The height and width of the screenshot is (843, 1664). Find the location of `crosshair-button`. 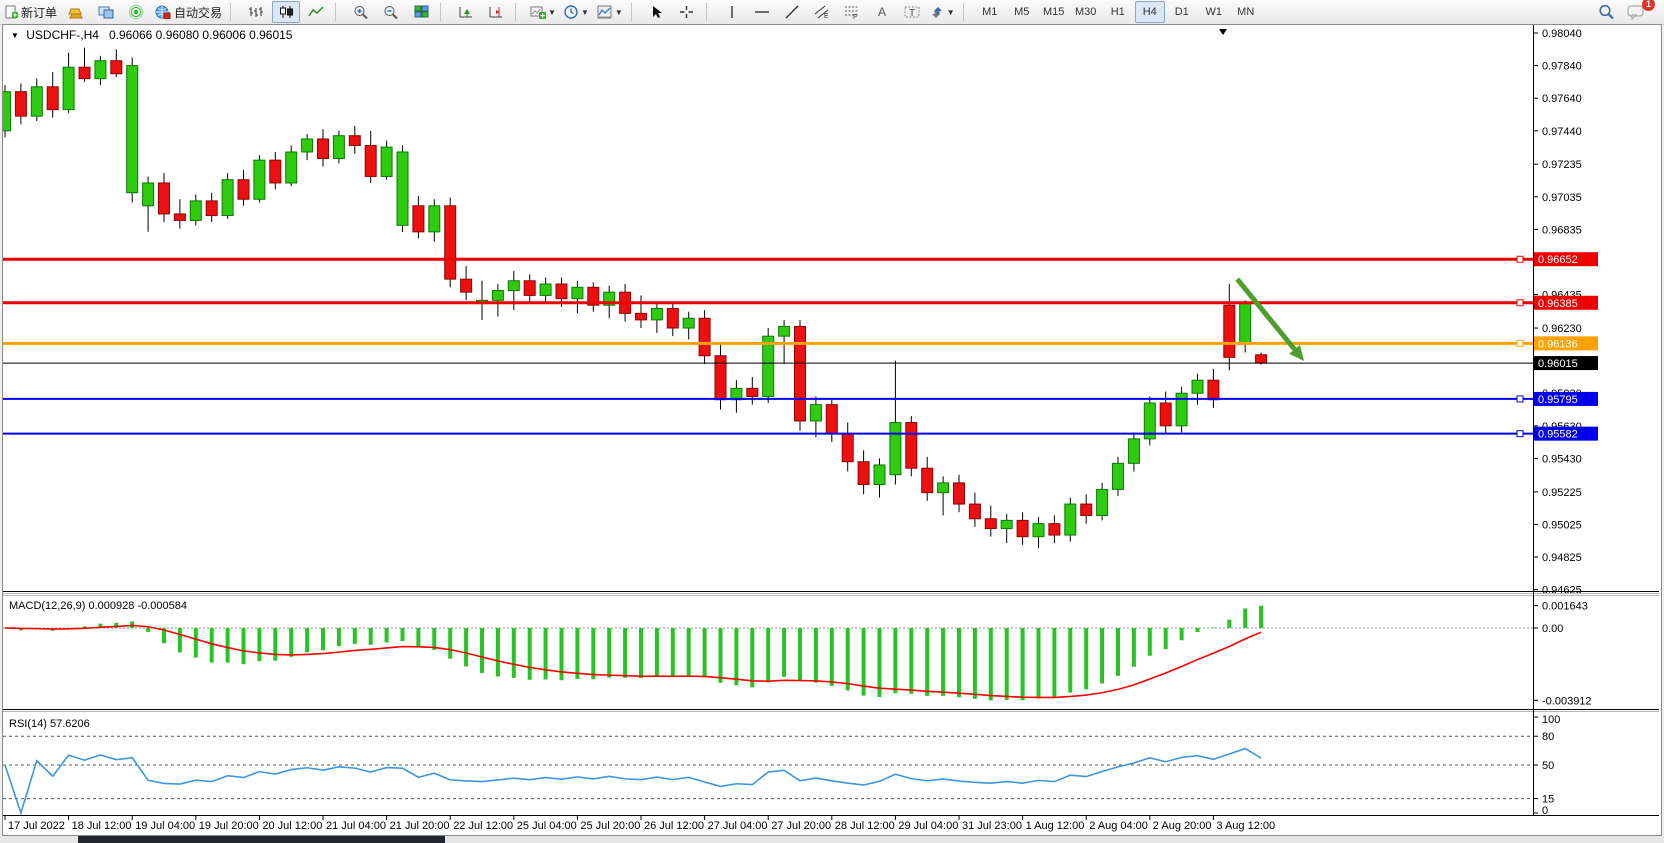

crosshair-button is located at coordinates (687, 12).